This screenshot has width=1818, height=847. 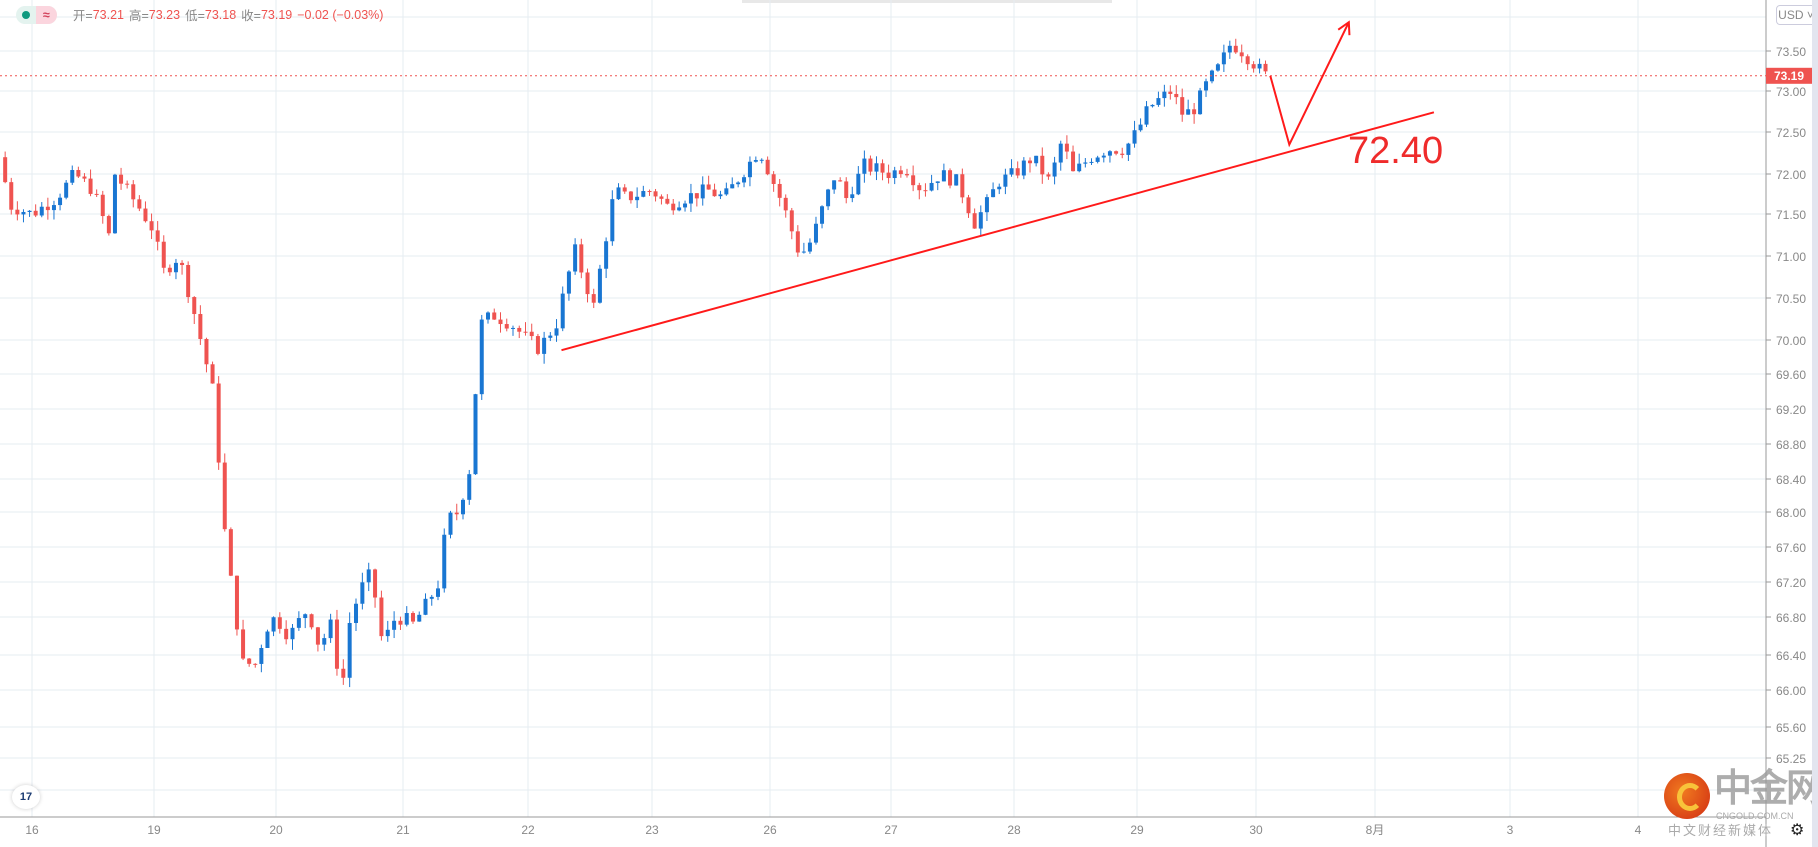 What do you see at coordinates (1791, 52) in the screenshot?
I see `y-tick-label: 73.50` at bounding box center [1791, 52].